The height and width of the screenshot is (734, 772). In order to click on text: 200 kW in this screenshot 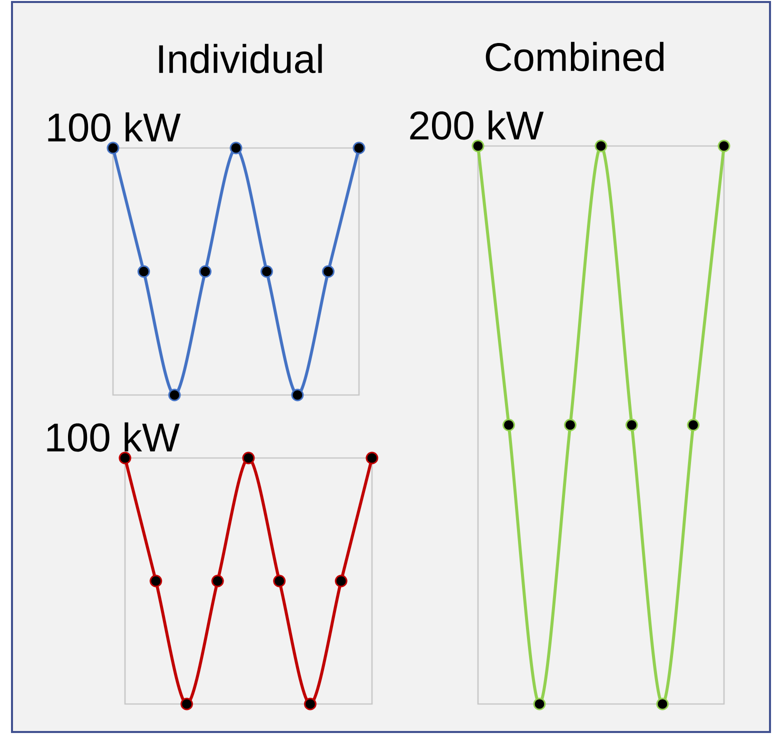, I will do `click(477, 125)`.